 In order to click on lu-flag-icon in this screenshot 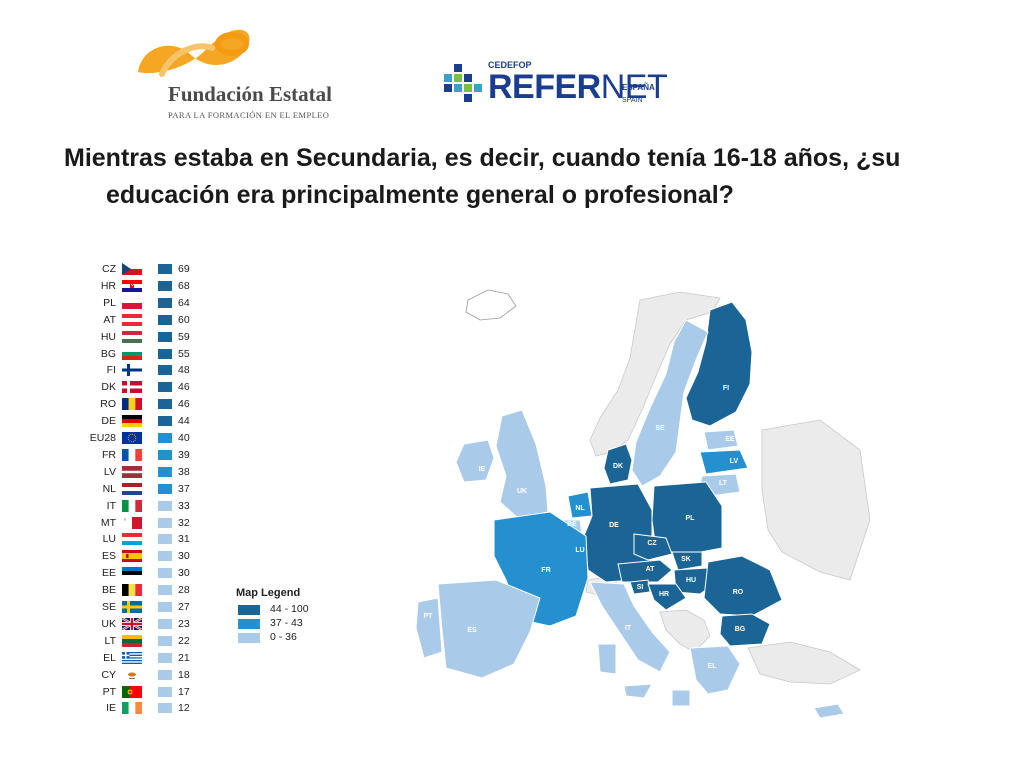, I will do `click(132, 539)`.